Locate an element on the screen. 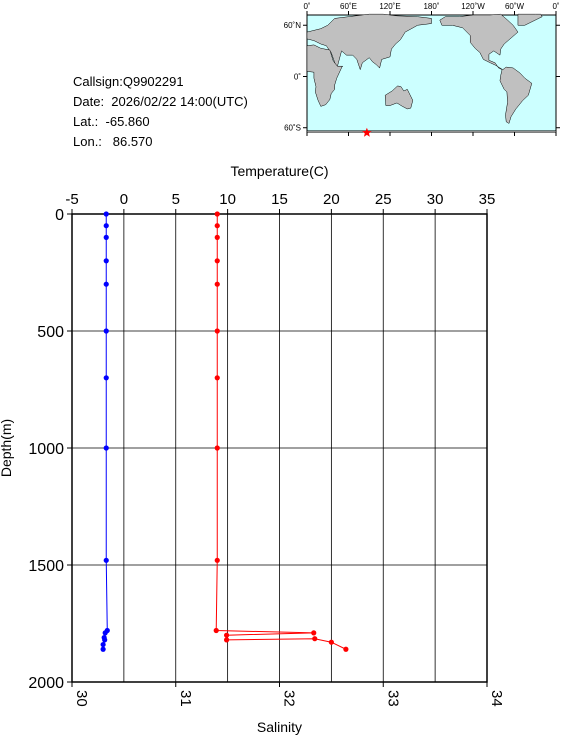 The width and height of the screenshot is (564, 736). salinity-line is located at coordinates (281, 432).